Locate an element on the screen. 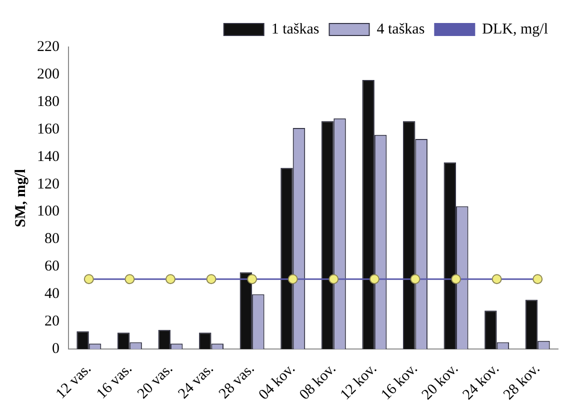  x-tick-label: 28 kov. is located at coordinates (522, 382).